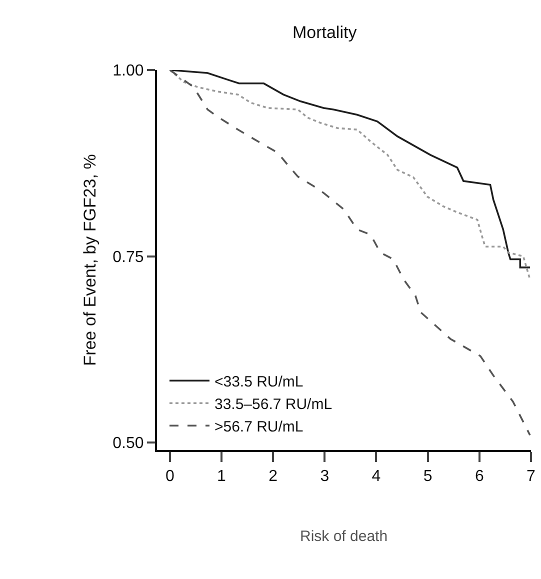 This screenshot has width=541, height=579. What do you see at coordinates (128, 257) in the screenshot?
I see `y-tick-label: 0.75` at bounding box center [128, 257].